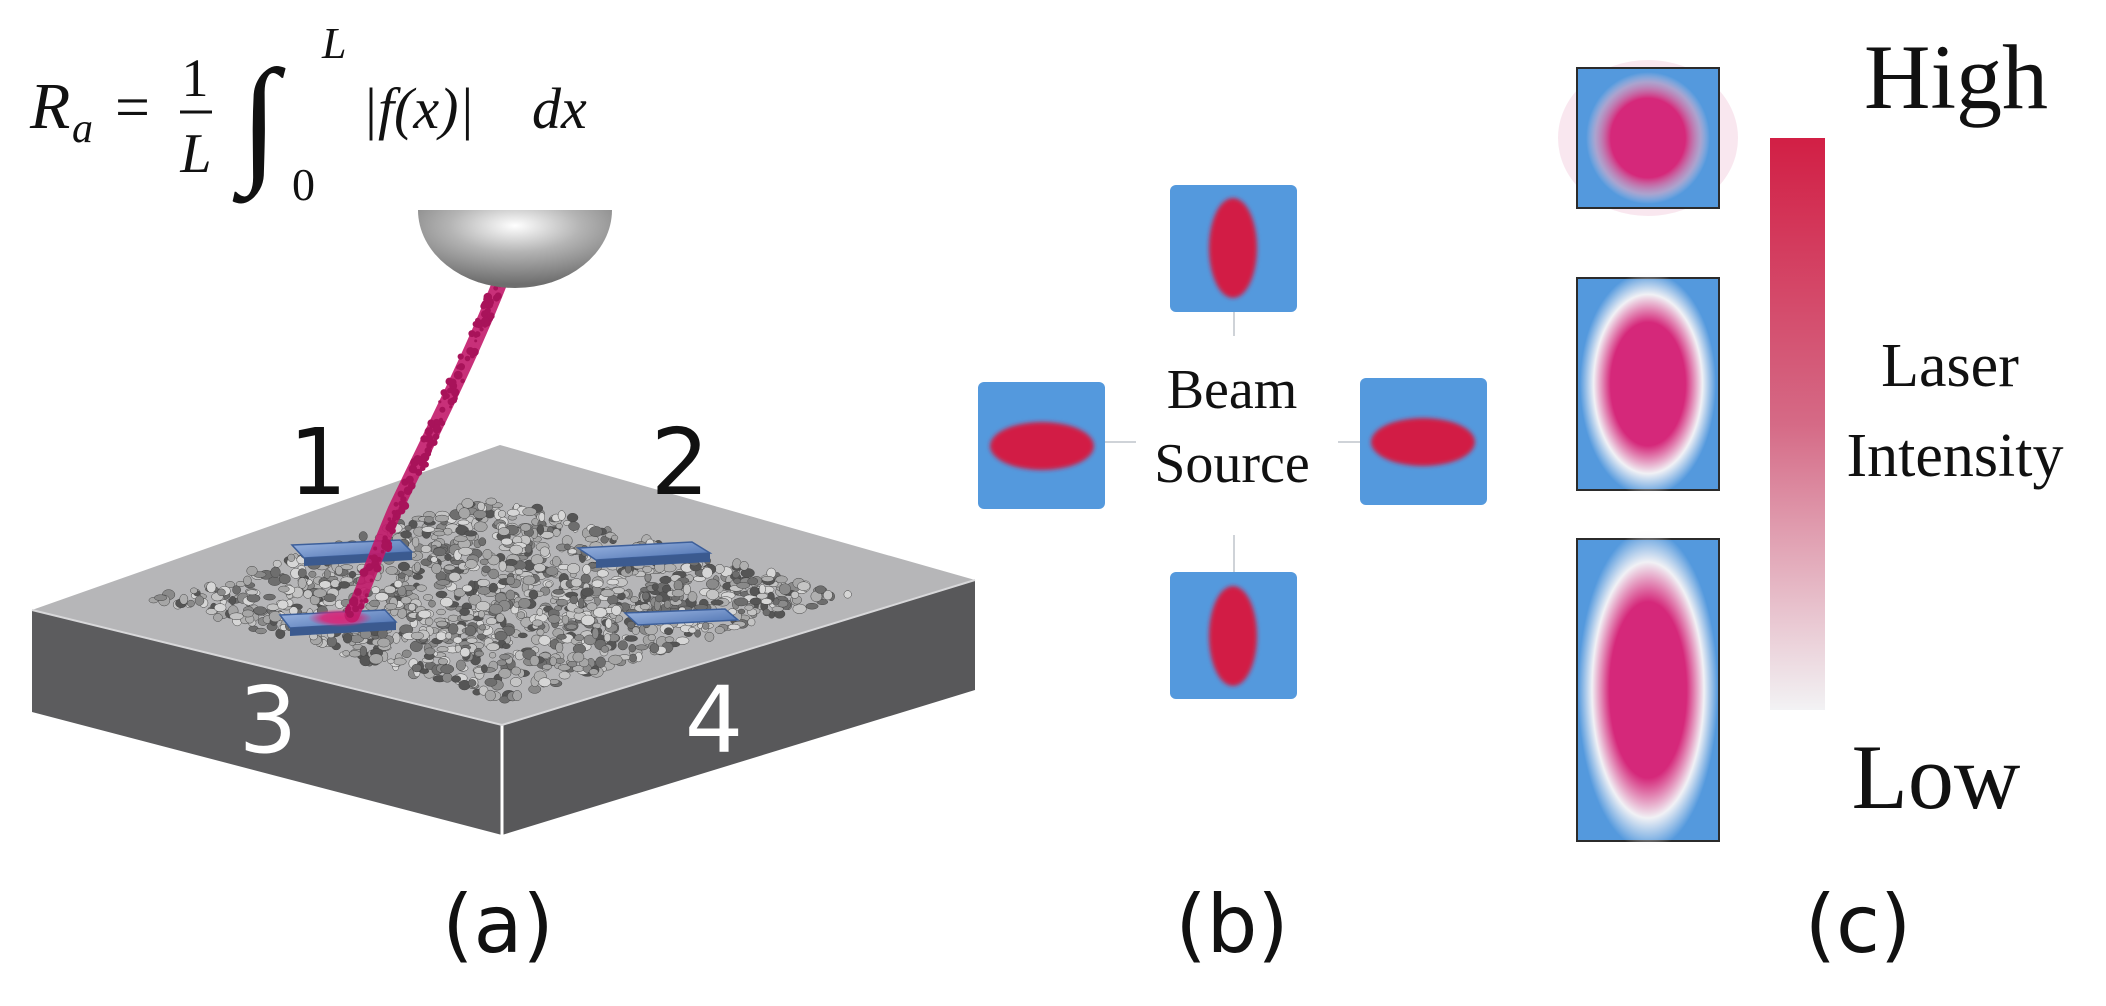 The height and width of the screenshot is (1006, 2106). Describe the element at coordinates (1232, 390) in the screenshot. I see `beam-source-line1: Beam` at that location.